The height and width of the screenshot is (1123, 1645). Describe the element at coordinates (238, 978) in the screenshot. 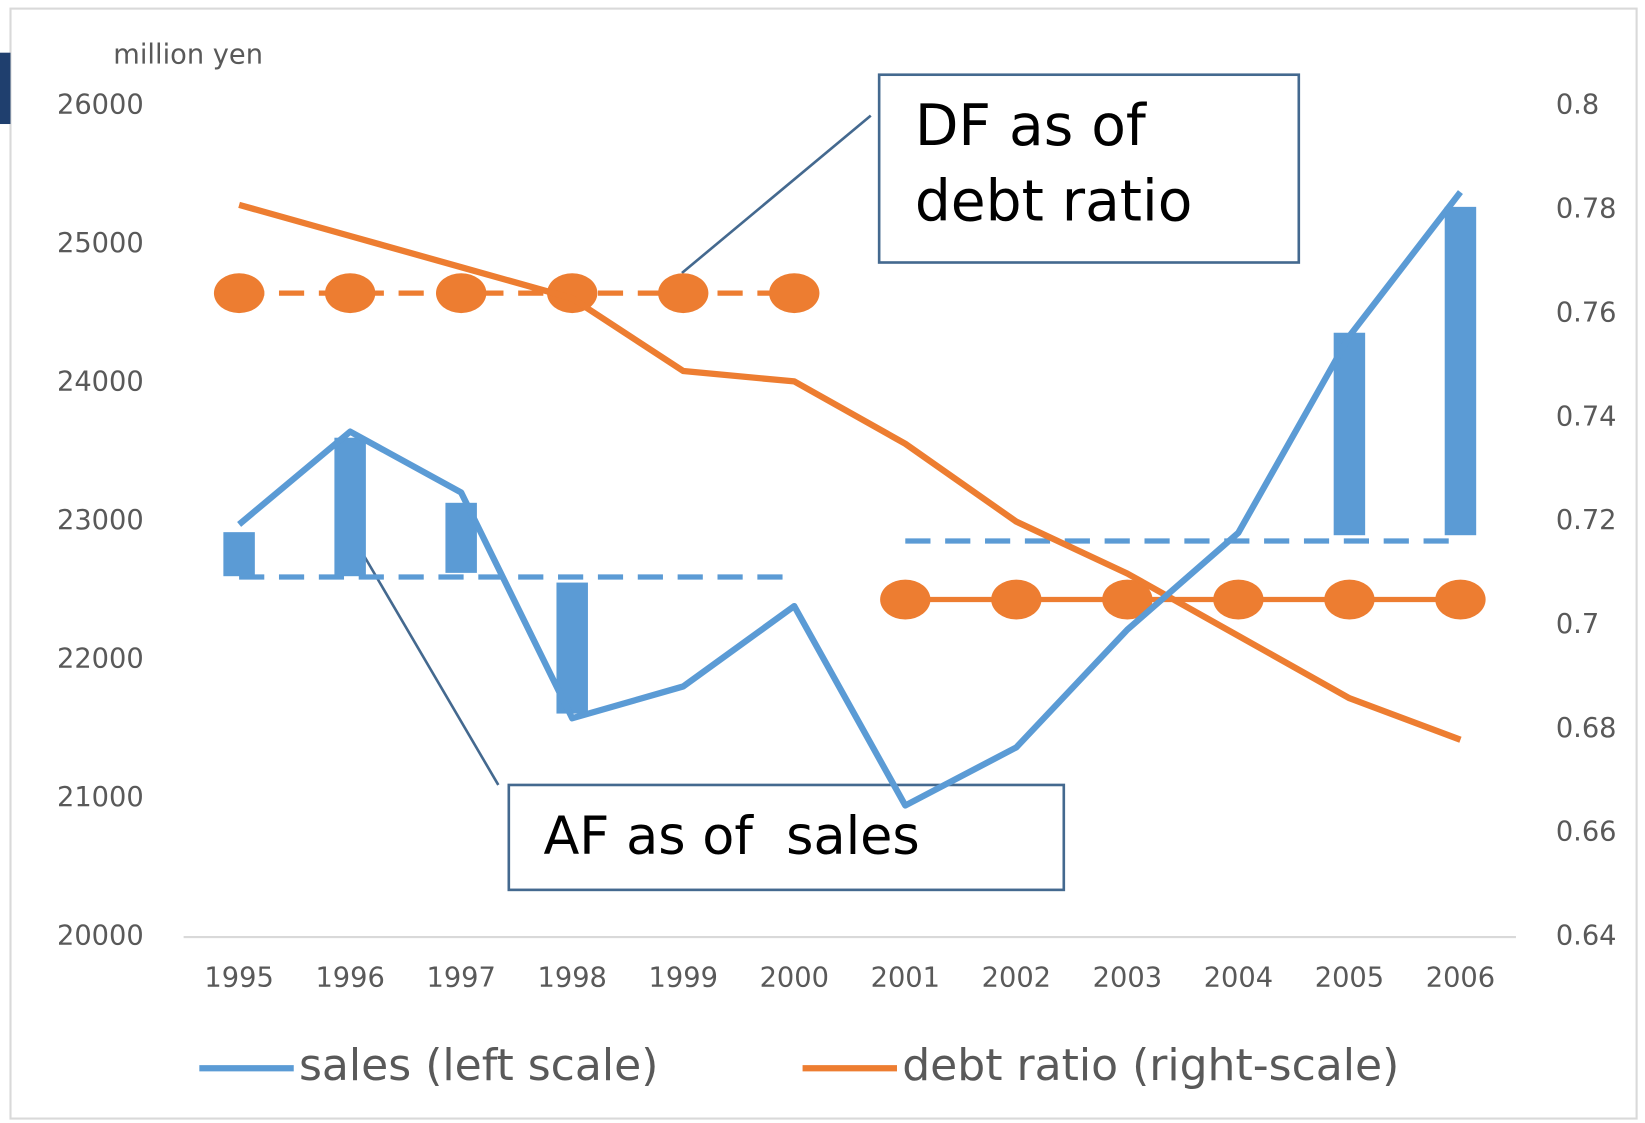

I see `x-tick-label: 1995` at that location.